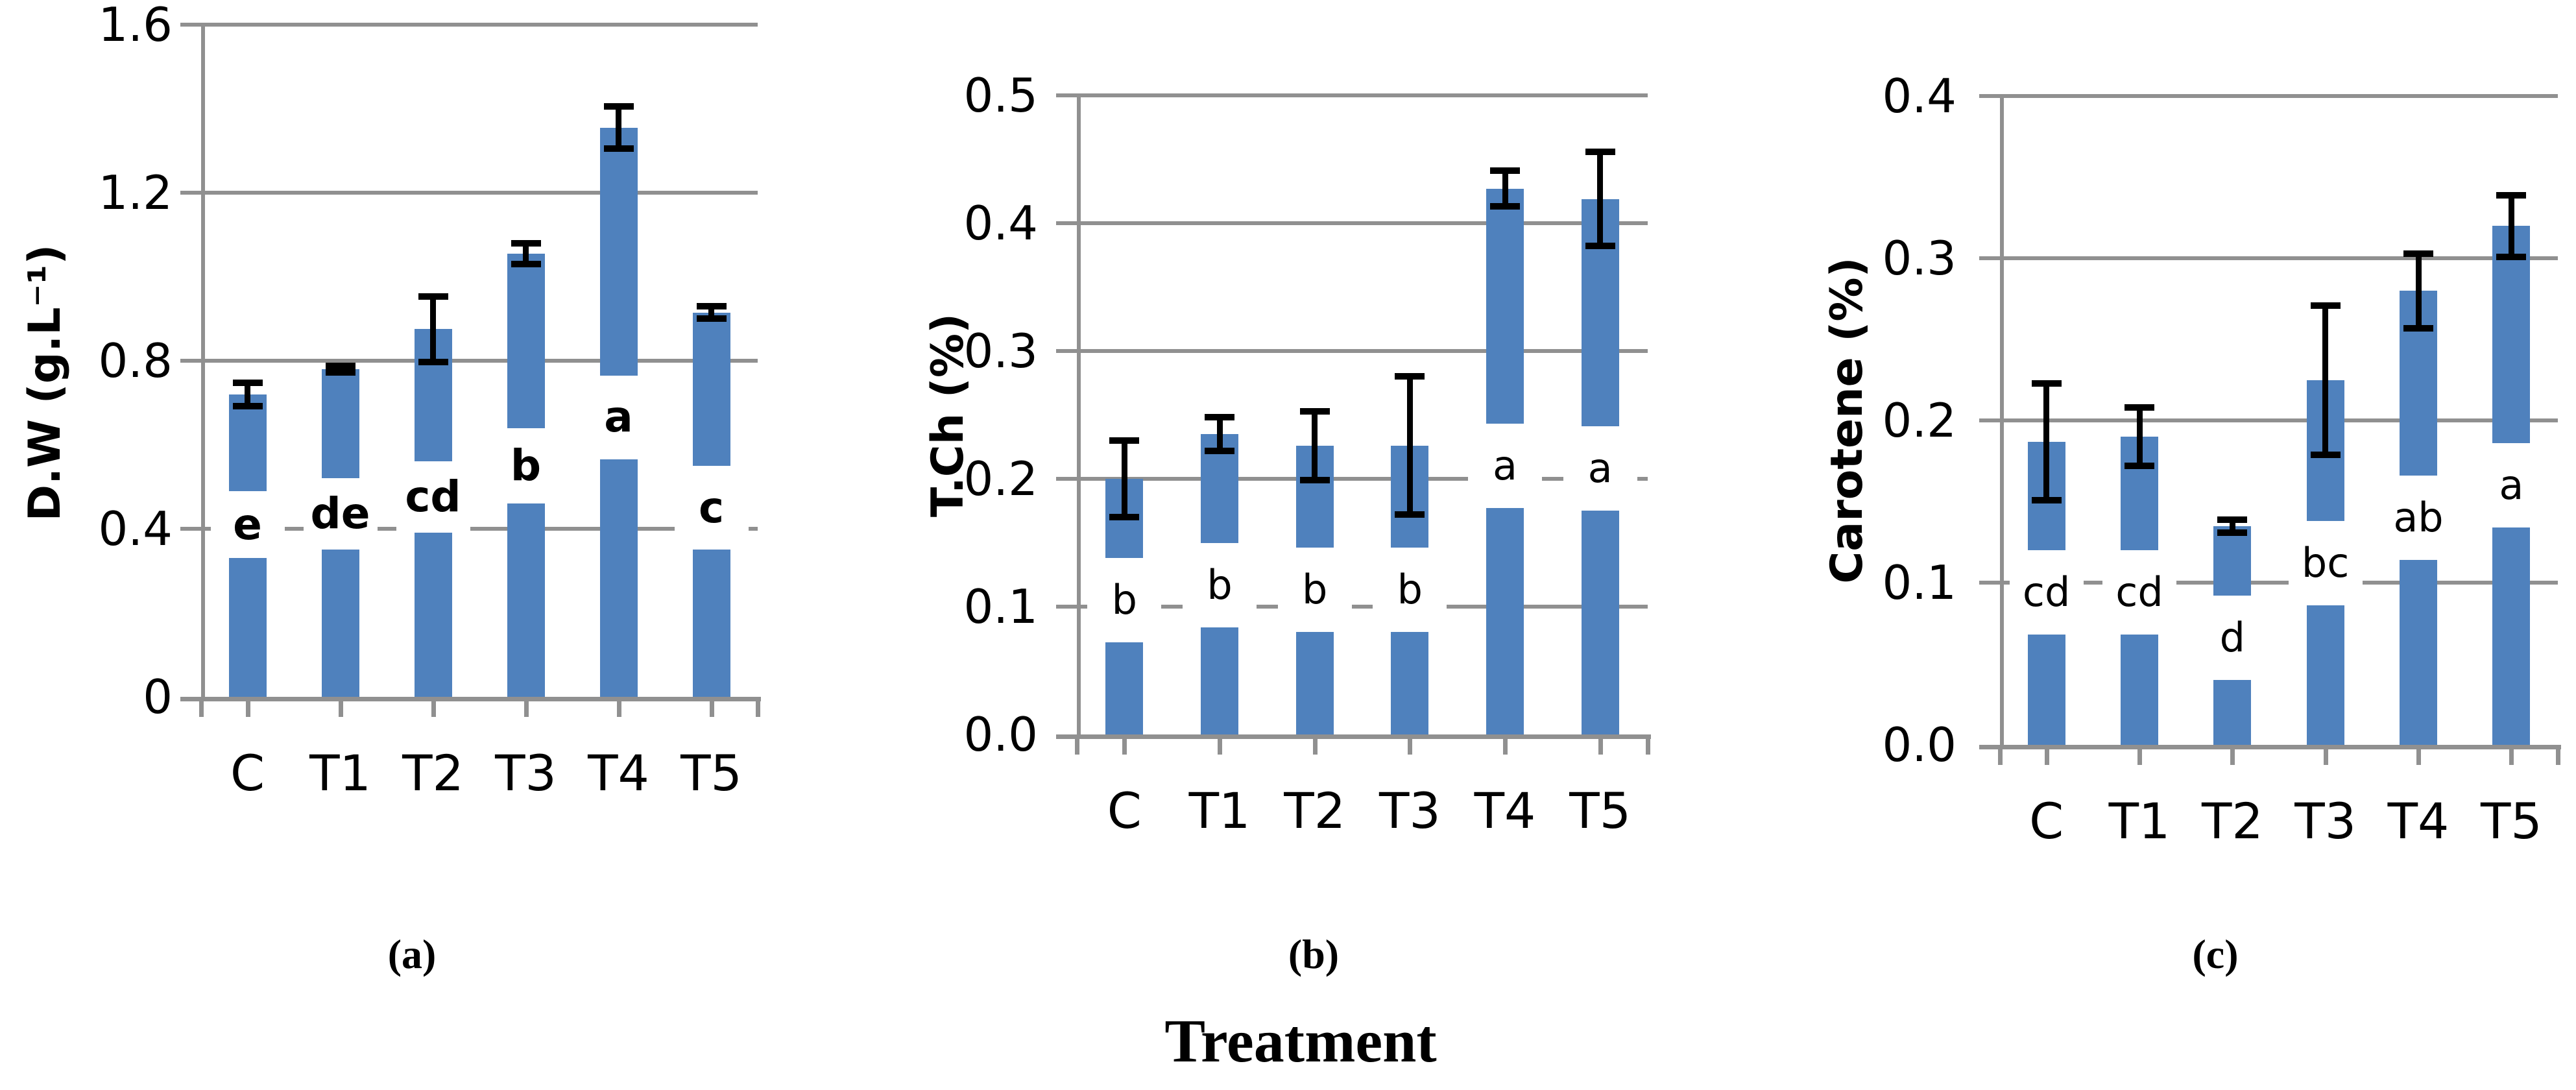 The width and height of the screenshot is (2576, 1090). What do you see at coordinates (2325, 305) in the screenshot?
I see `error-bar-cap-top-T3` at bounding box center [2325, 305].